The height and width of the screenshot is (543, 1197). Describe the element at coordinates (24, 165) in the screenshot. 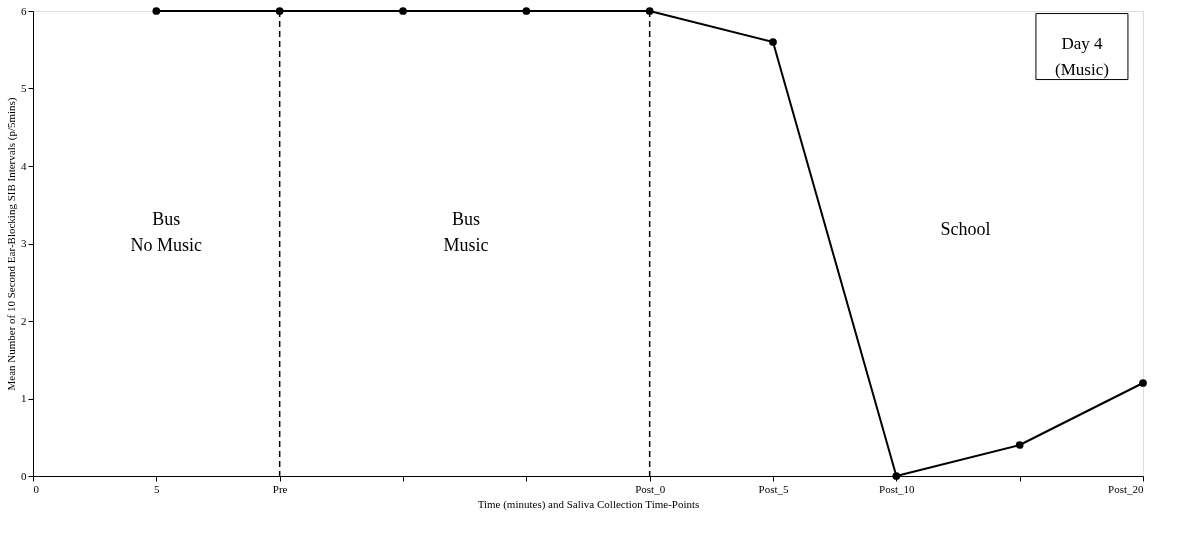

I see `y-tick-label: 4` at that location.